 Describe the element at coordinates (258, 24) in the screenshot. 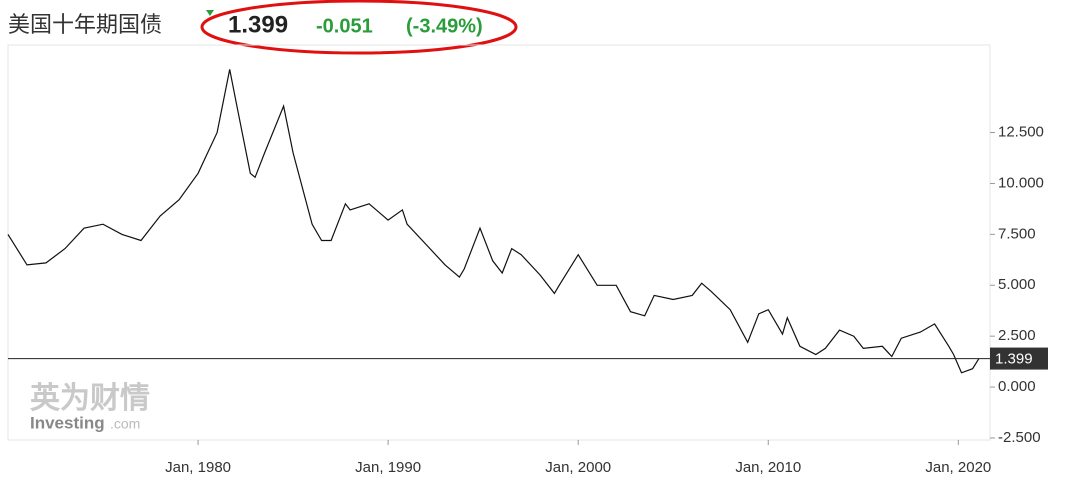

I see `last-price: 1.399` at that location.